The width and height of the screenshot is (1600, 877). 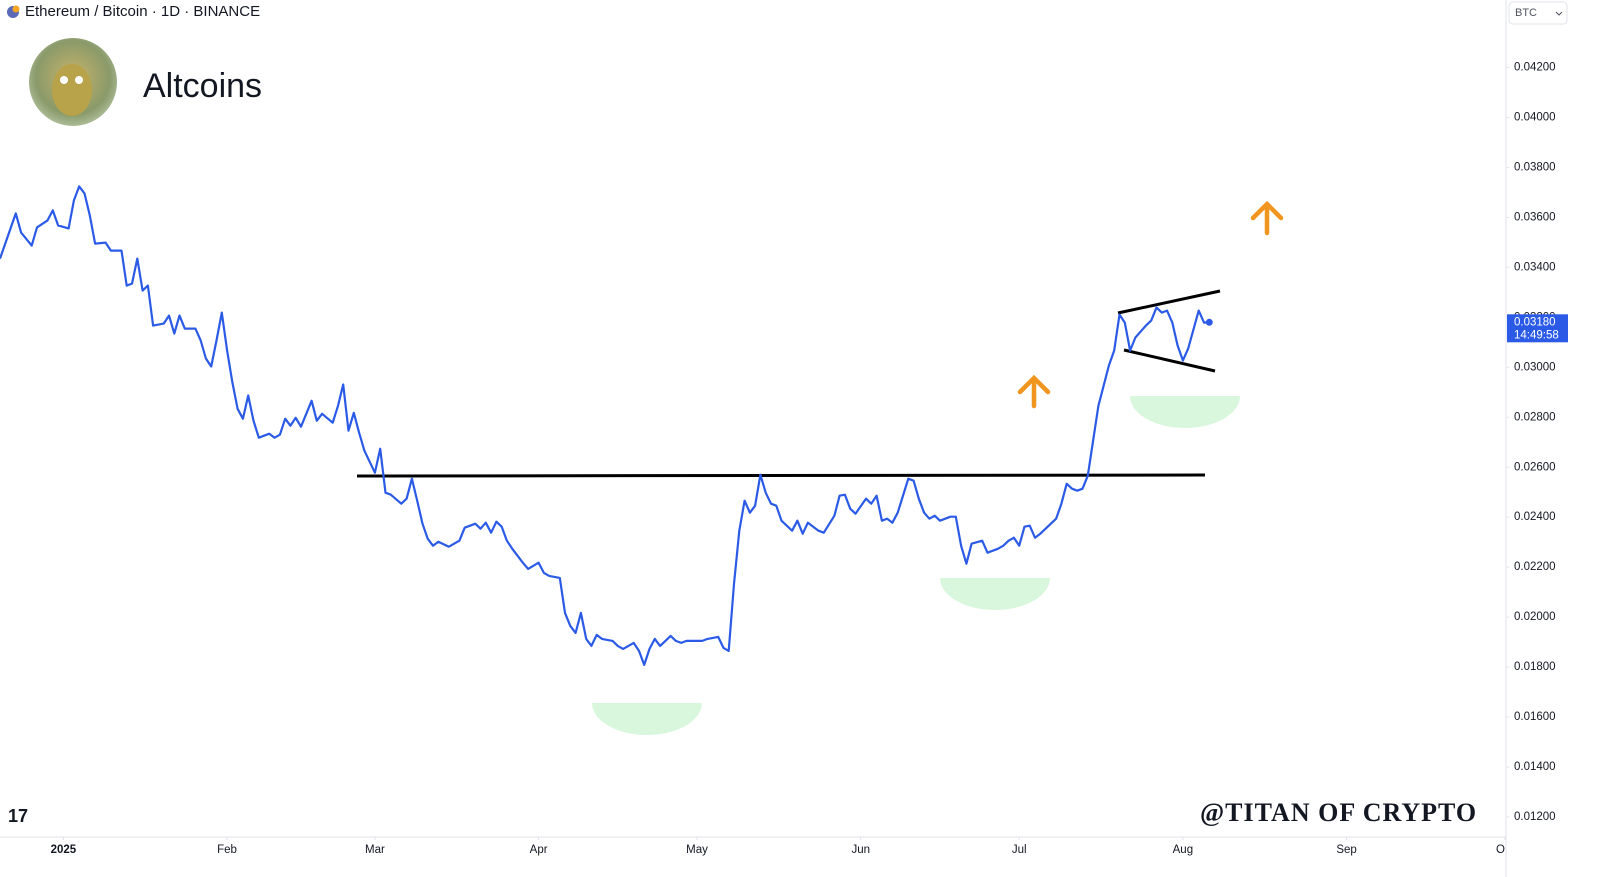 What do you see at coordinates (781, 475) in the screenshot?
I see `resistance-line` at bounding box center [781, 475].